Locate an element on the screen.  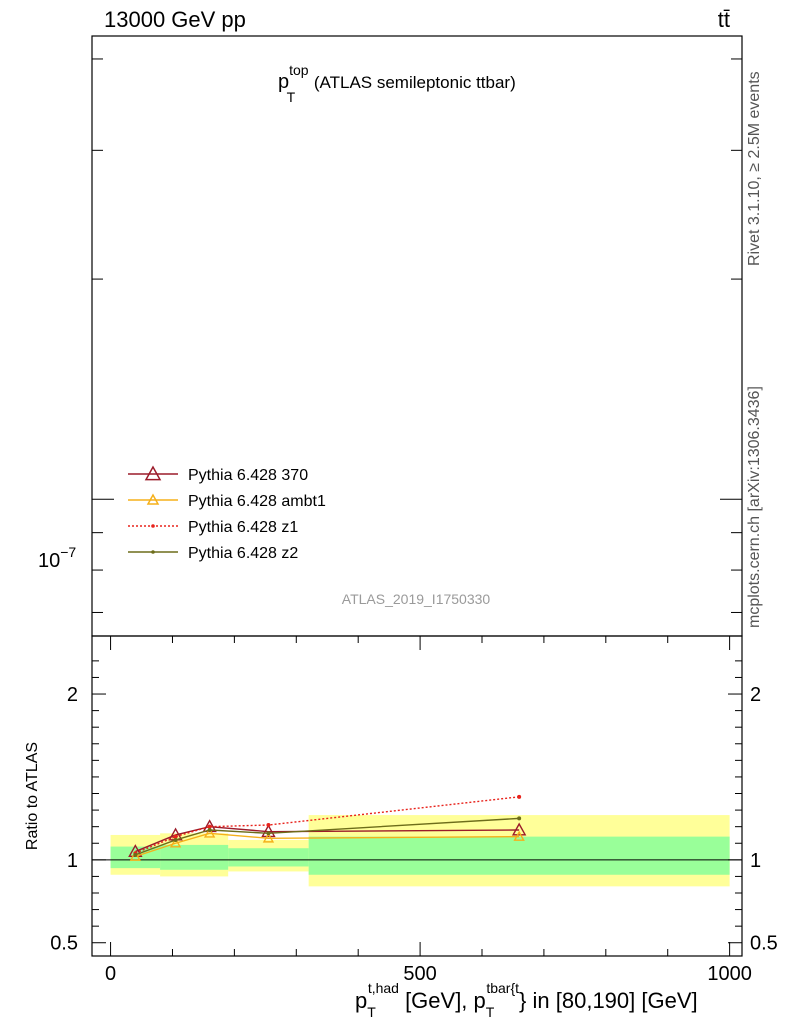
legend-entry: Pythia 6.428 370 is located at coordinates (218, 474).